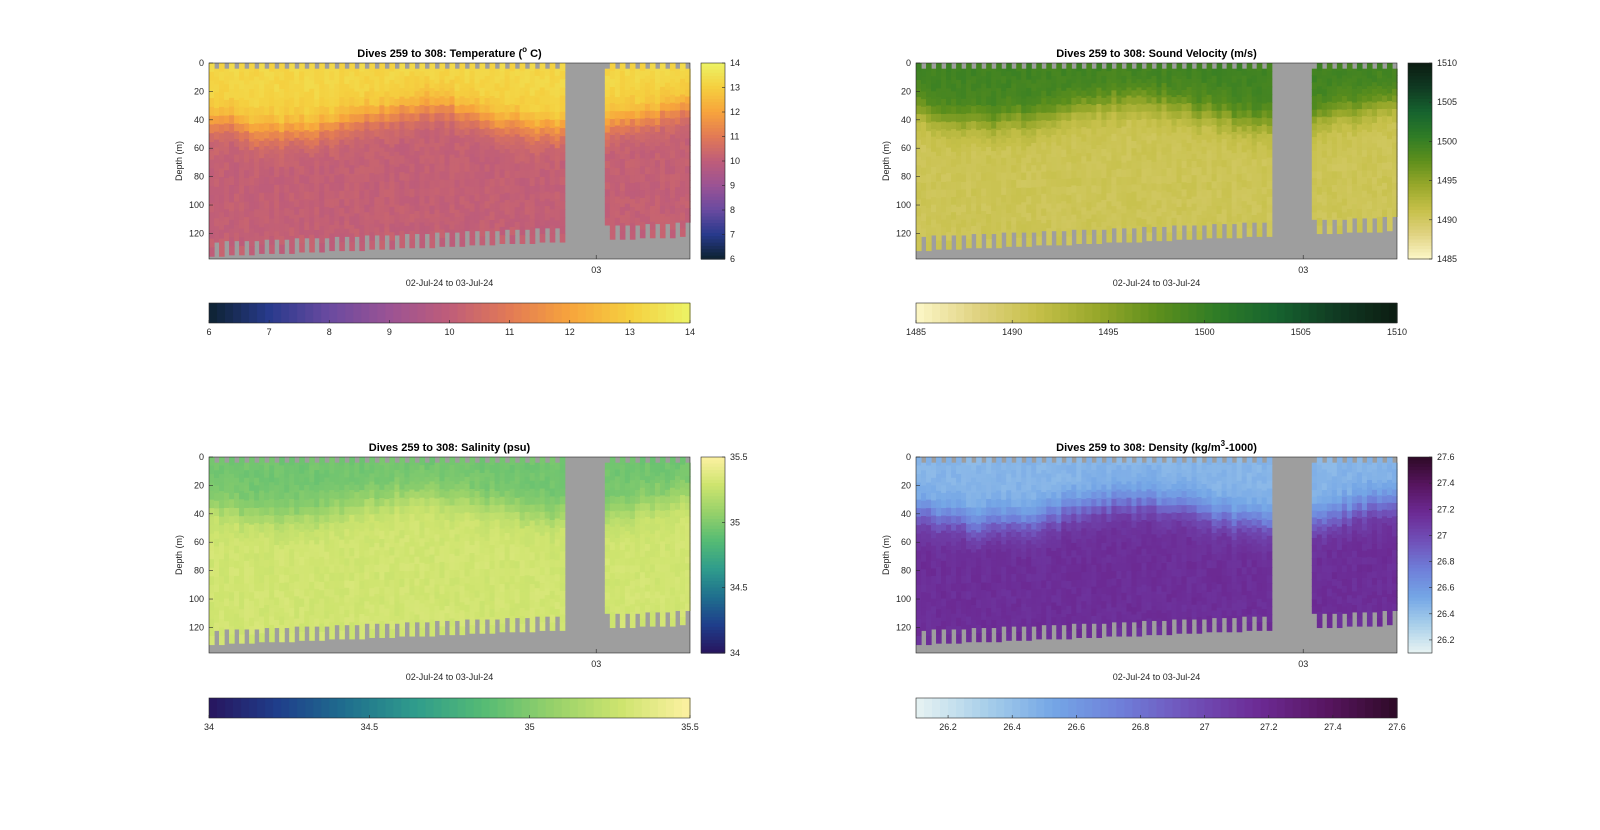 The height and width of the screenshot is (830, 1600). What do you see at coordinates (1447, 63) in the screenshot?
I see `colorbar-vertical-label: 1510` at bounding box center [1447, 63].